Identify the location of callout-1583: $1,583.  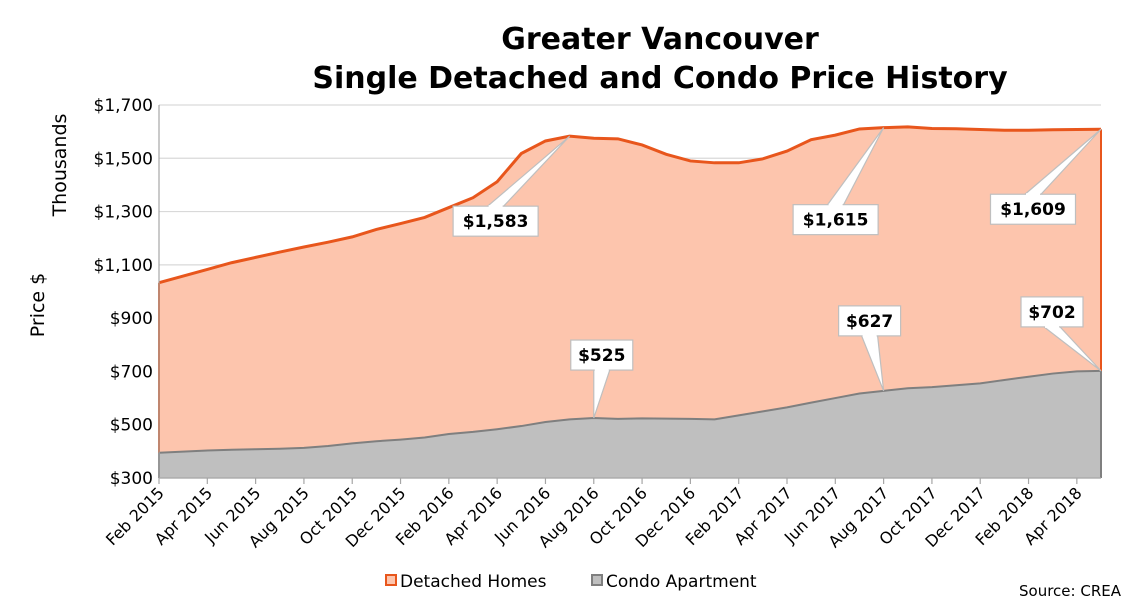
(511, 186).